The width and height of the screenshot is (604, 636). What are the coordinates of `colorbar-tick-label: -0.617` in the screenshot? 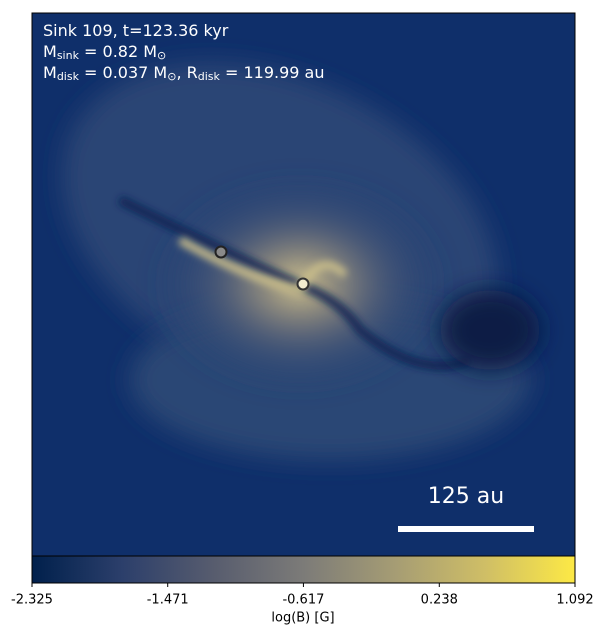 It's located at (303, 600).